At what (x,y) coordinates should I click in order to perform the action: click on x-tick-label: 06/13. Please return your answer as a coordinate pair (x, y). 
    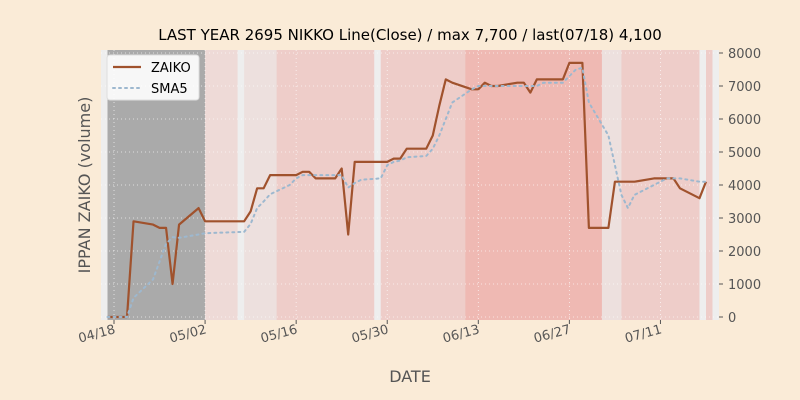
    Looking at the image, I should click on (461, 334).